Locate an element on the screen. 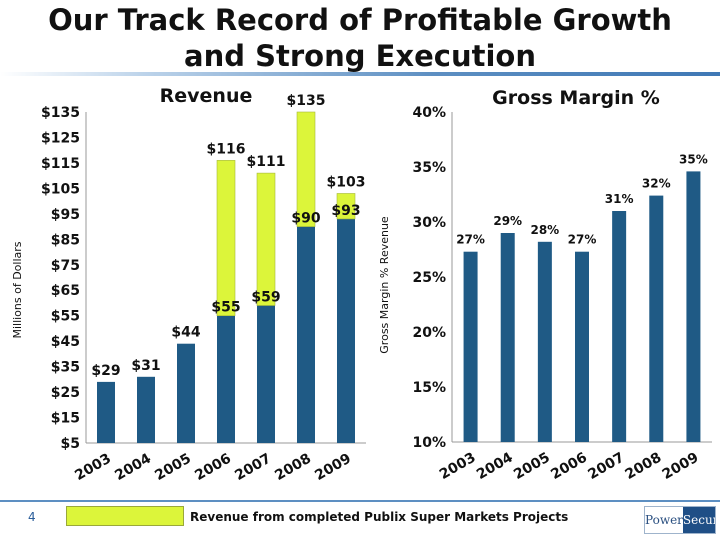  gross-margin-label-2008: 32% is located at coordinates (656, 184).